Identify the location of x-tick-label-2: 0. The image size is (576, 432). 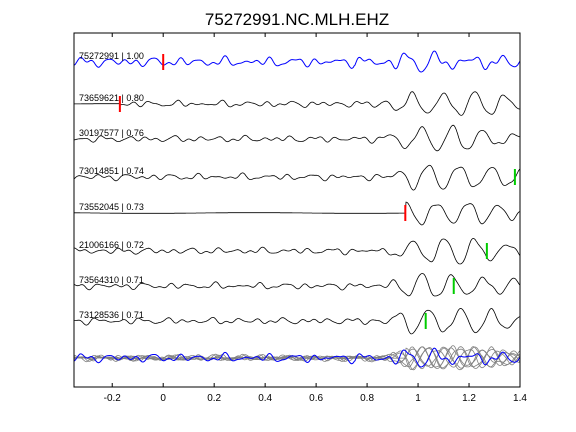
(163, 398).